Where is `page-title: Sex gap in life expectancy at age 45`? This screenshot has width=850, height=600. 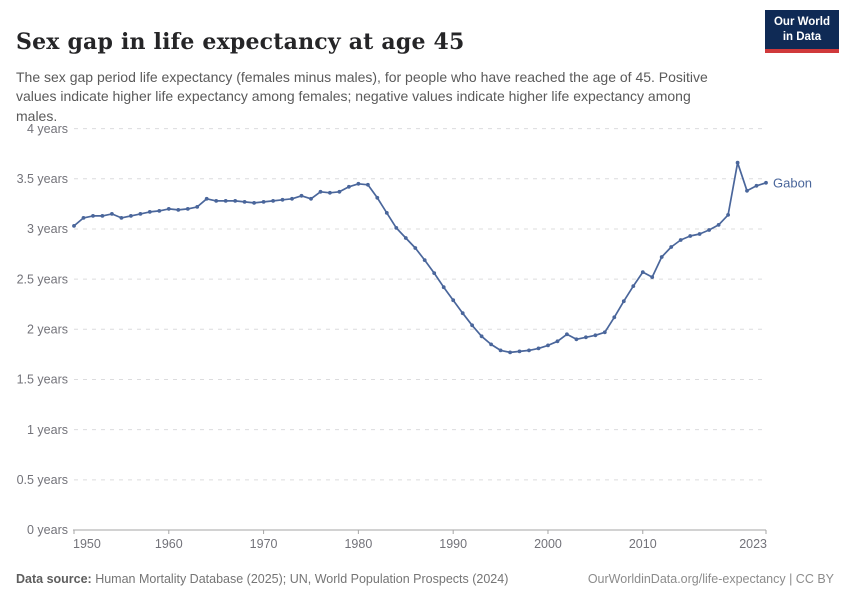
page-title: Sex gap in life expectancy at age 45 is located at coordinates (240, 41).